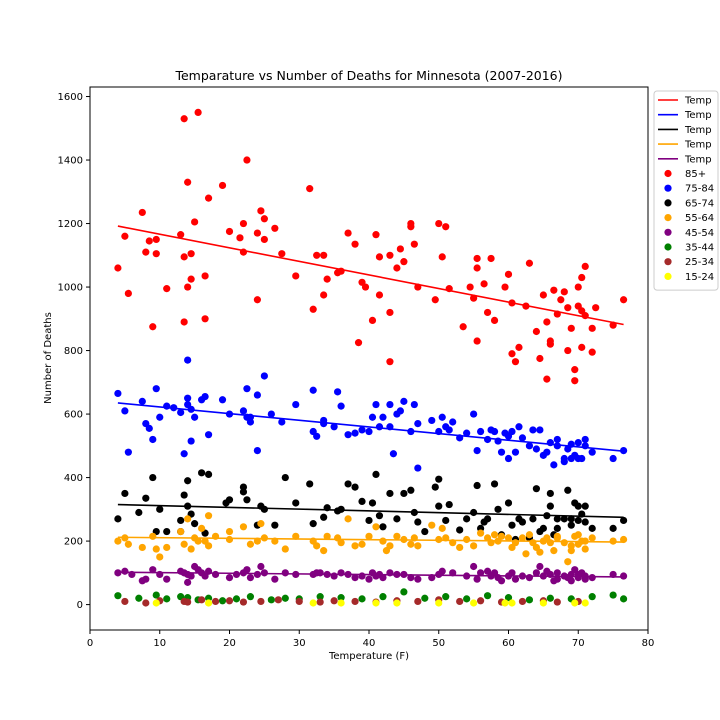  What do you see at coordinates (73, 415) in the screenshot?
I see `y-tick-label: 600` at bounding box center [73, 415].